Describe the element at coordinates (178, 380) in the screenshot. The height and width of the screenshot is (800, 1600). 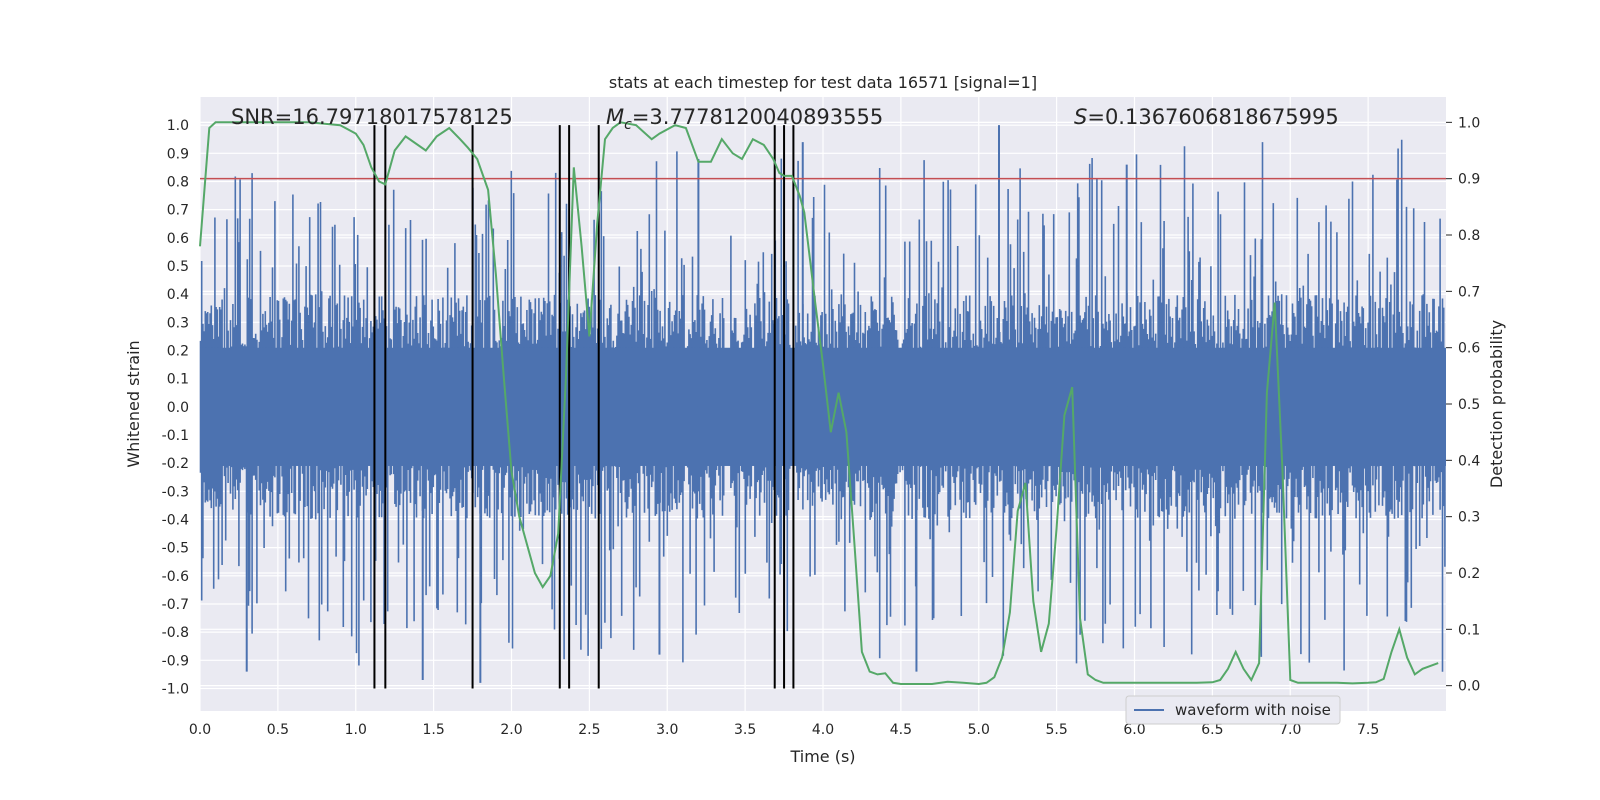
I see `y-tick-label-left: 0.1` at that location.